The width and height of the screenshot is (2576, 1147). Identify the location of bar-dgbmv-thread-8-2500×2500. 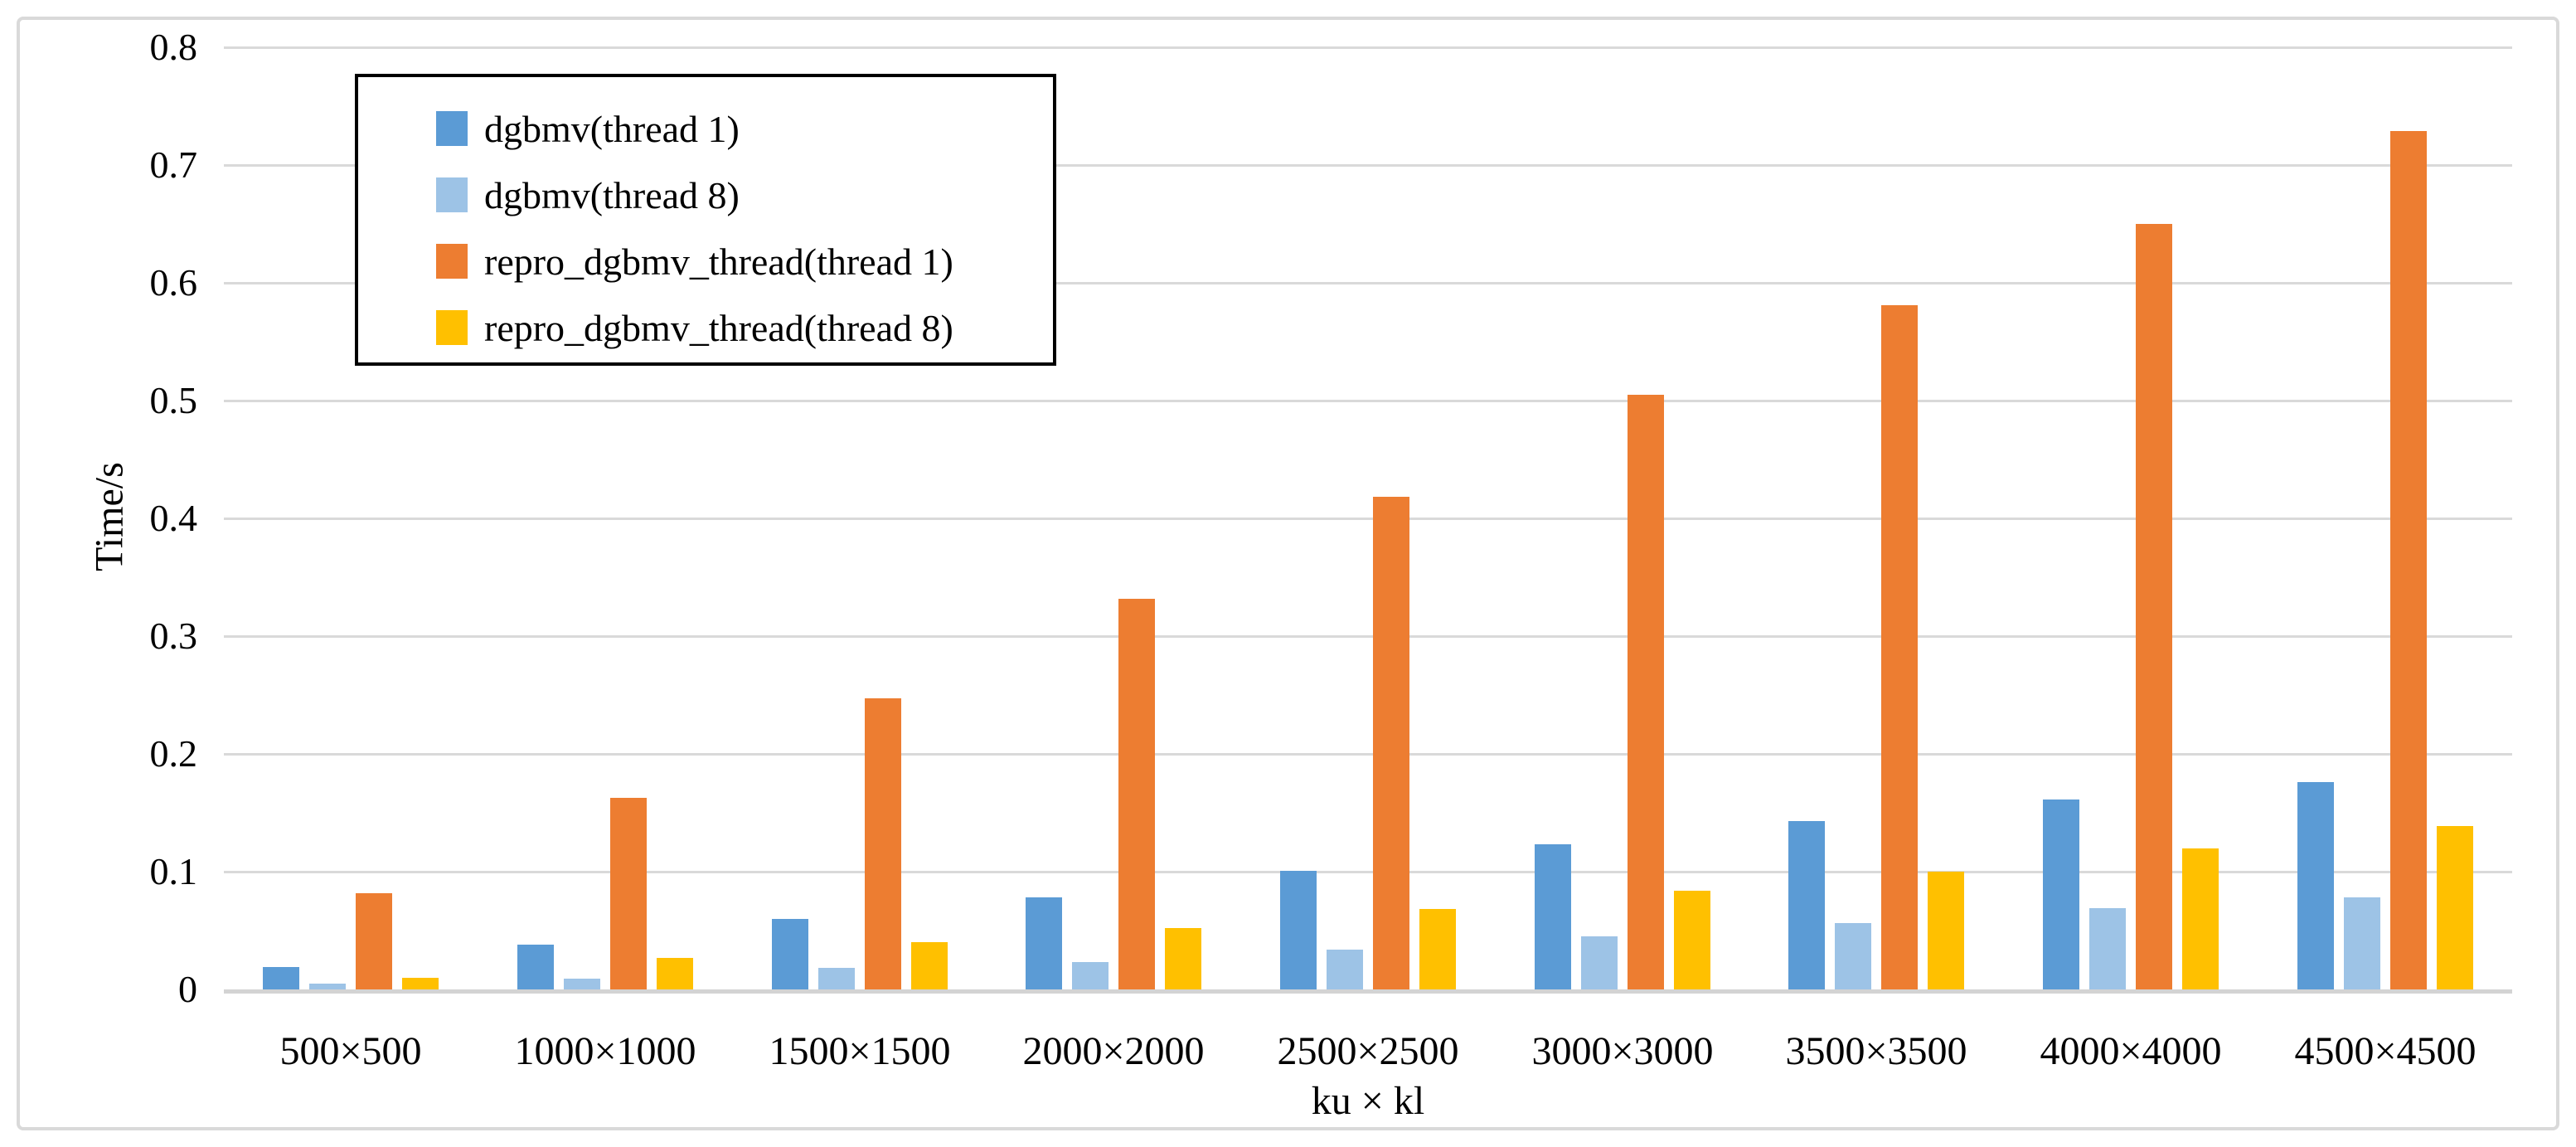
(1345, 969).